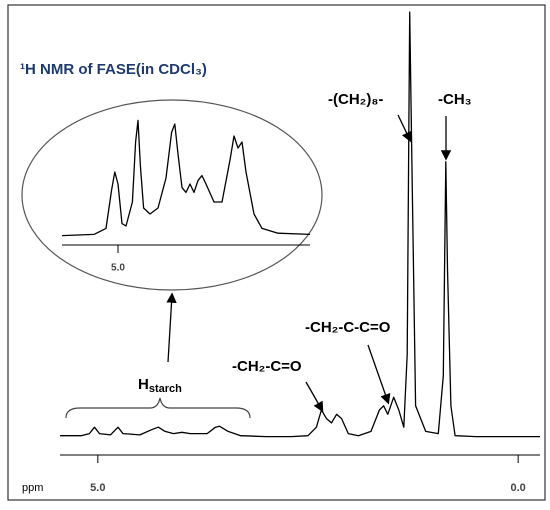 This screenshot has width=550, height=510. What do you see at coordinates (113, 69) in the screenshot?
I see `chart-title: ¹H NMR of FASE(in CDCl₃)` at bounding box center [113, 69].